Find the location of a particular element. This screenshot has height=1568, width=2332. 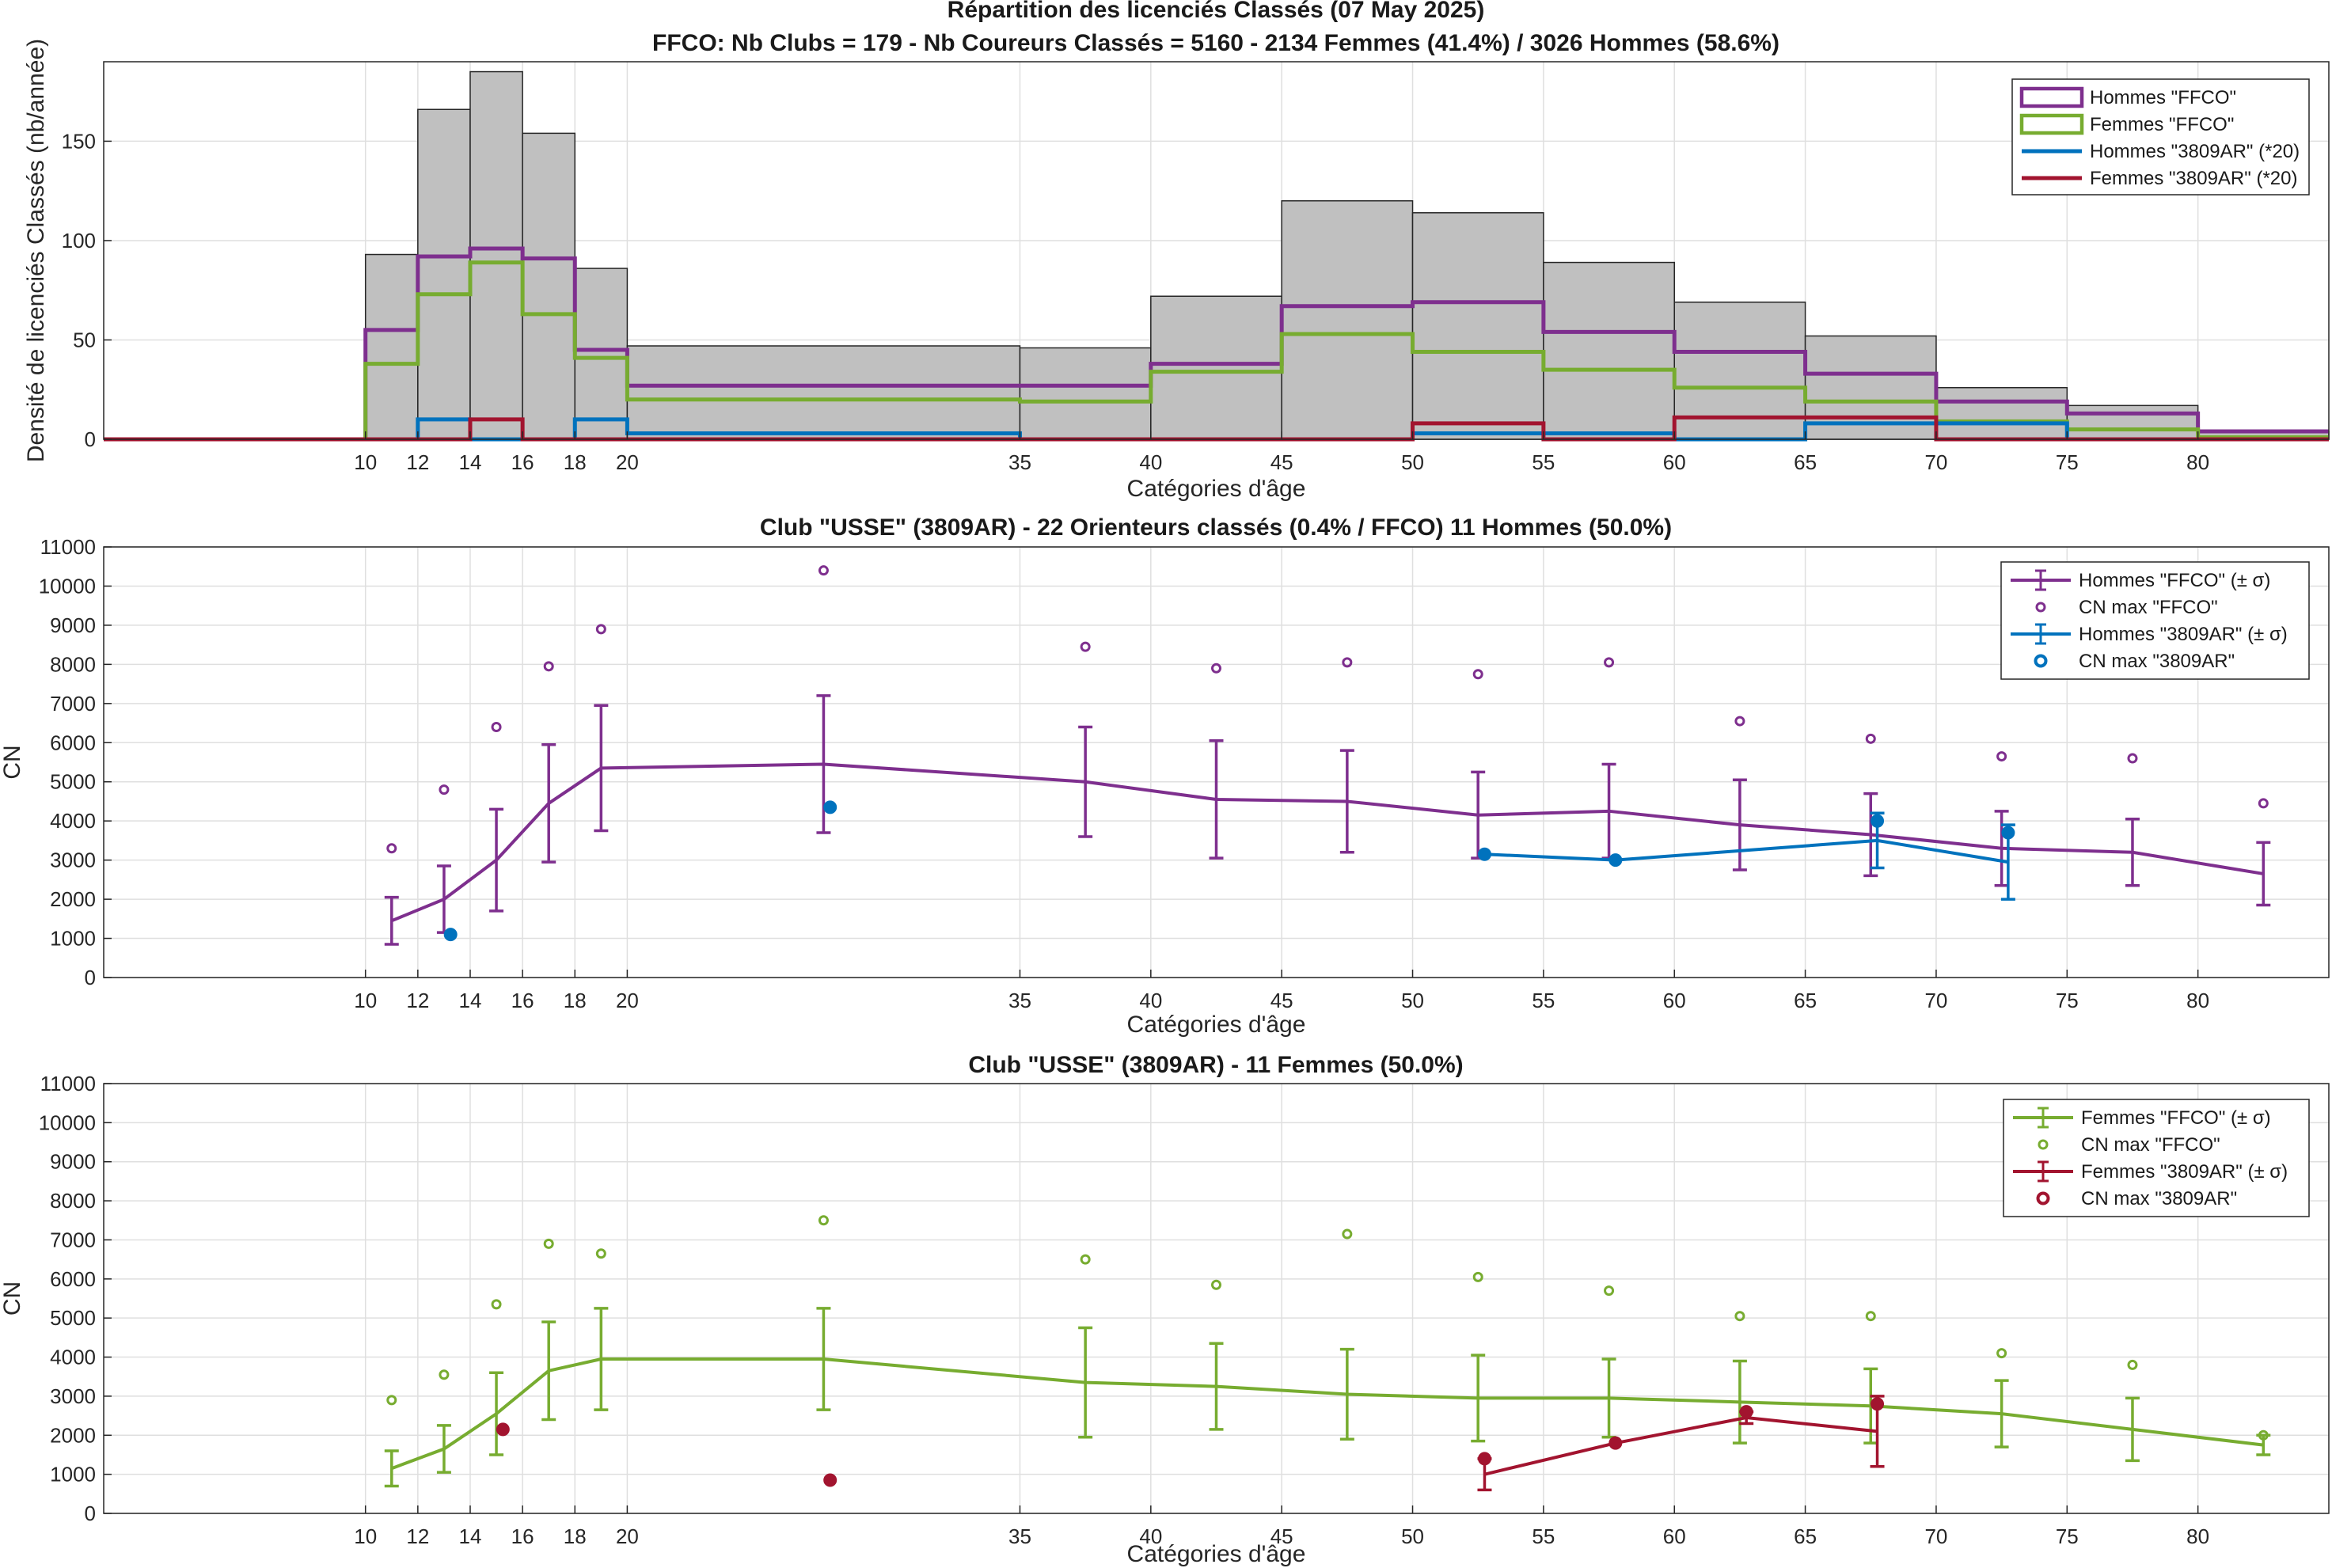

legend-box is located at coordinates (2160, 137).